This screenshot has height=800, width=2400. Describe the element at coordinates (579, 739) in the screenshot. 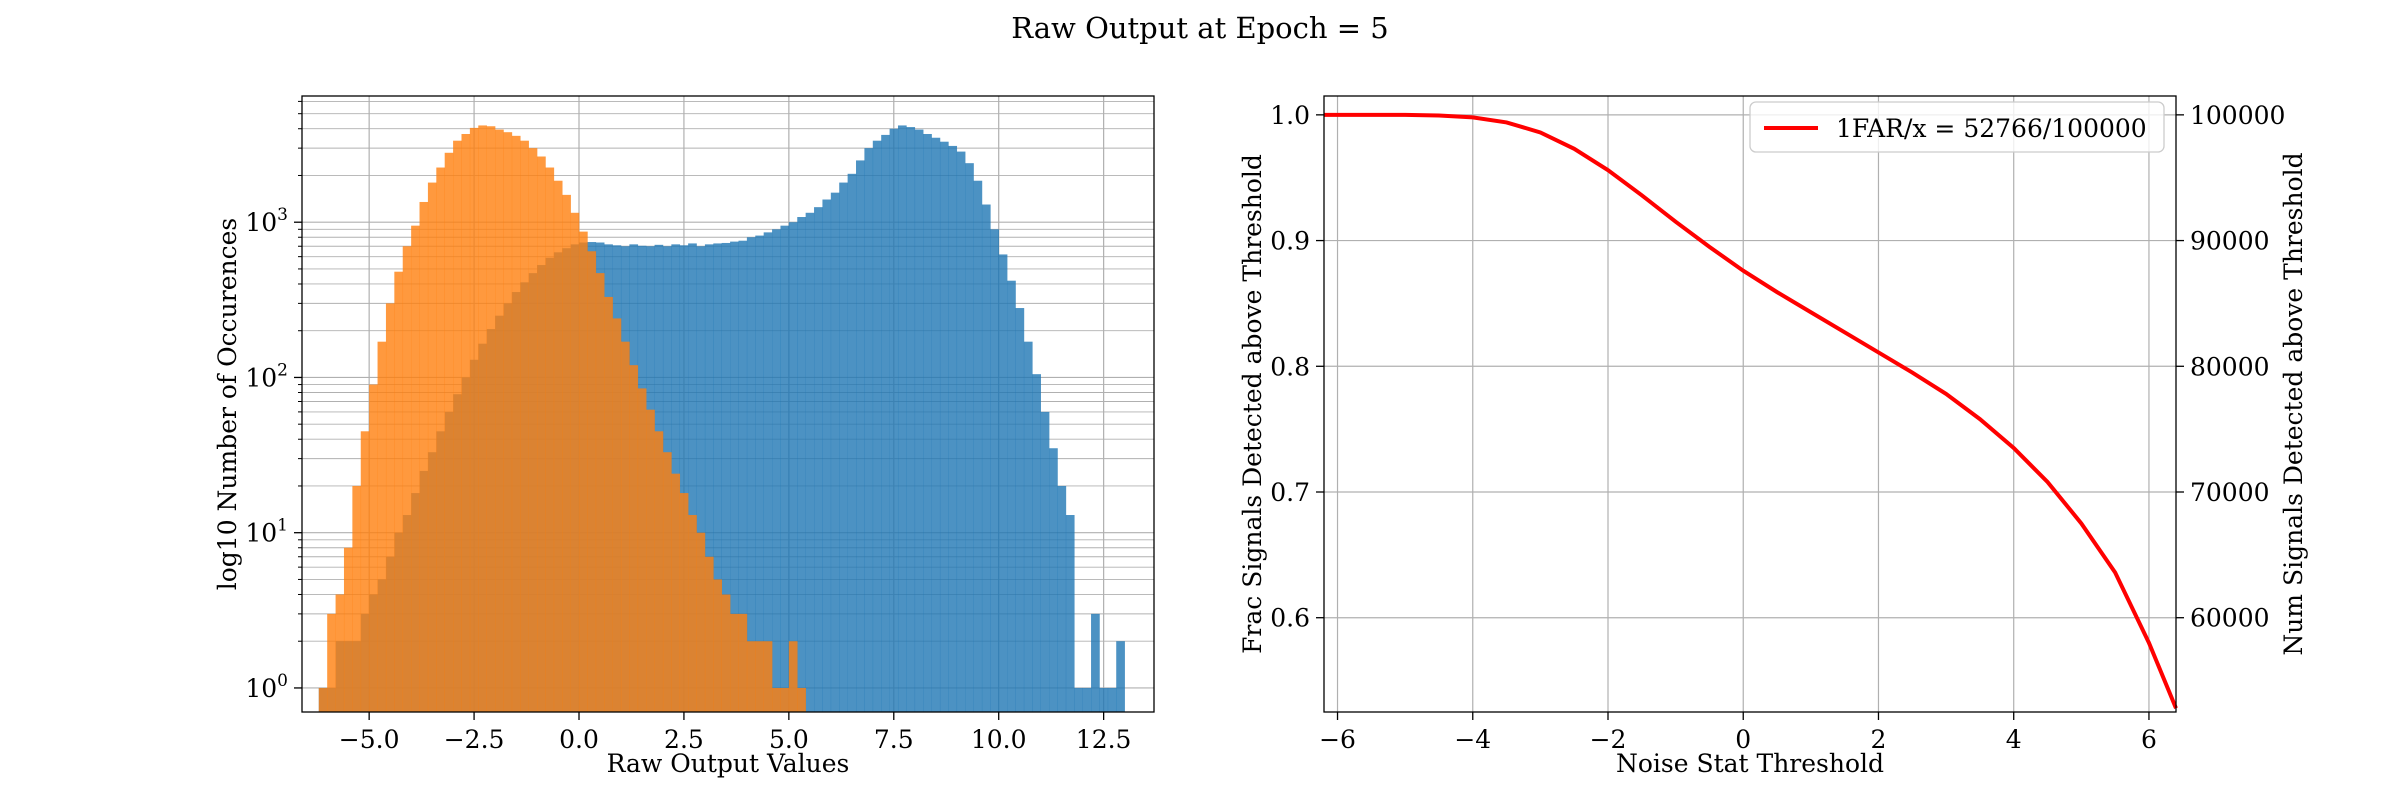

I see `h-xtick-label: 0.0` at that location.